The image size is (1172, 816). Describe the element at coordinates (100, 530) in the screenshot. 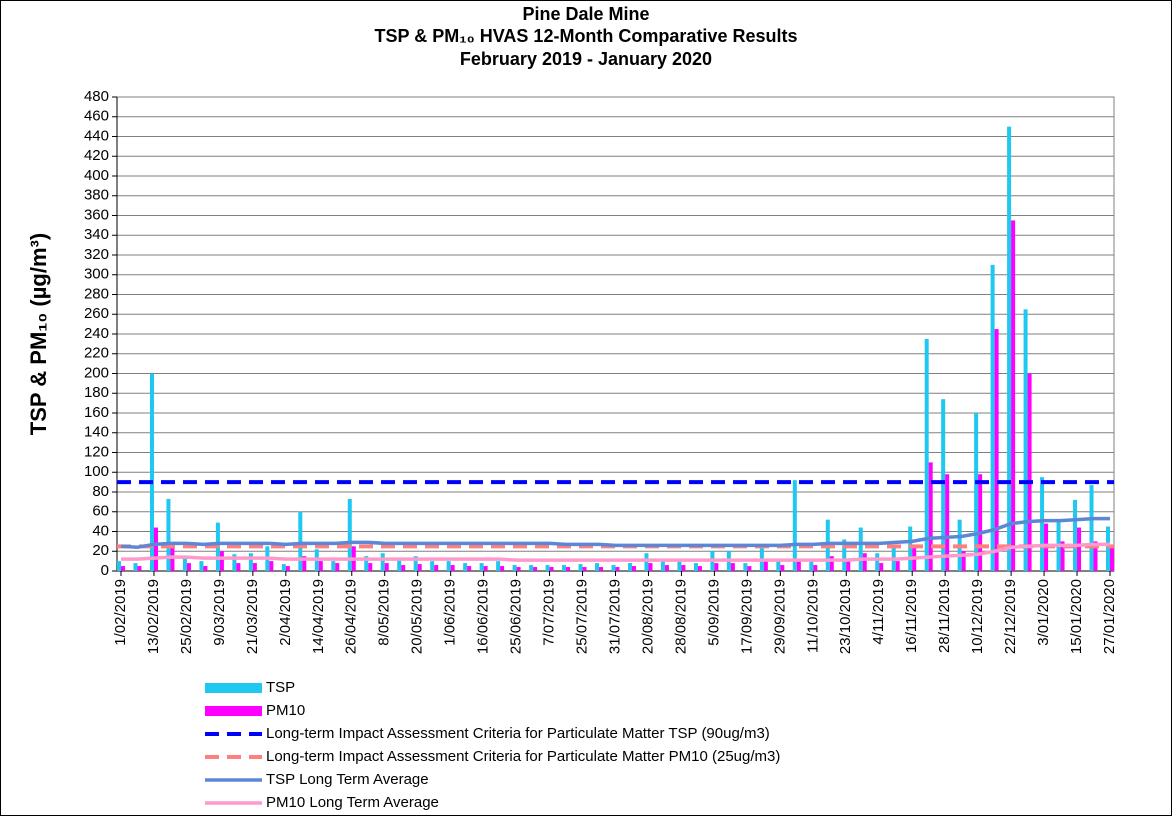

I see `y-tick-label: 40` at that location.